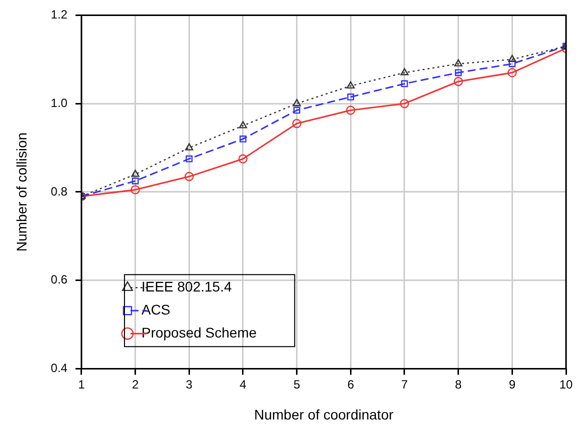 The height and width of the screenshot is (433, 588). What do you see at coordinates (186, 286) in the screenshot?
I see `legend-label: IEEE 802.15.4` at bounding box center [186, 286].